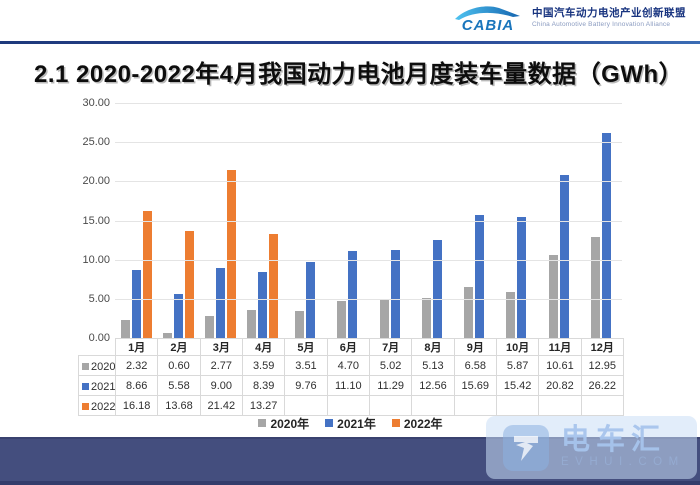  I want to click on table-month-header: 10月, so click(517, 347).